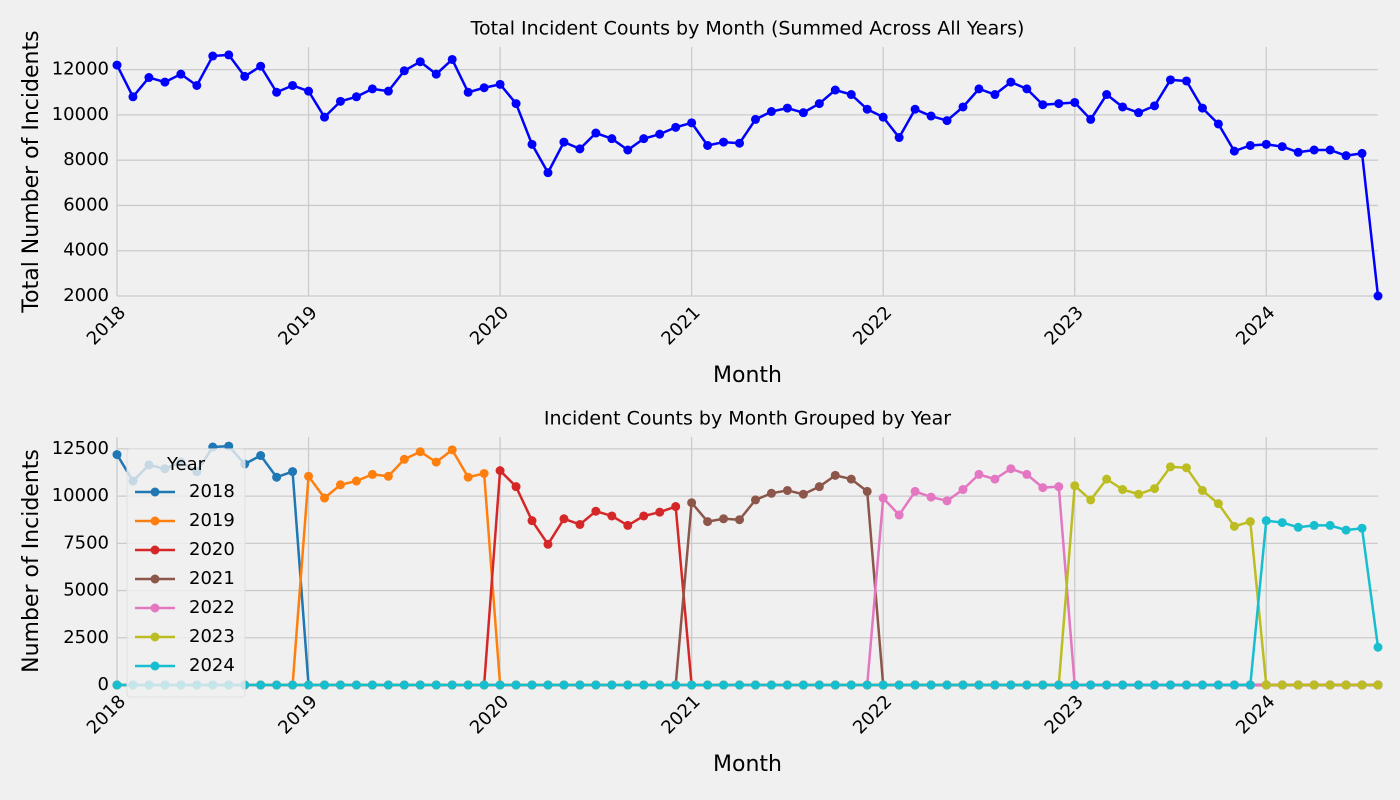 This screenshot has height=800, width=1400. What do you see at coordinates (212, 520) in the screenshot?
I see `legend-label: 2019` at bounding box center [212, 520].